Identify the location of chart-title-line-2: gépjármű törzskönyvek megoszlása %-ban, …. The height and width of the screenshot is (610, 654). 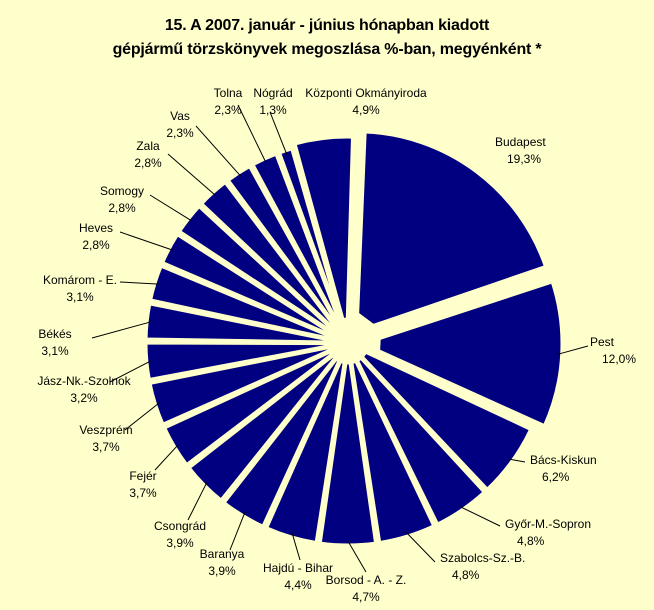
(327, 49).